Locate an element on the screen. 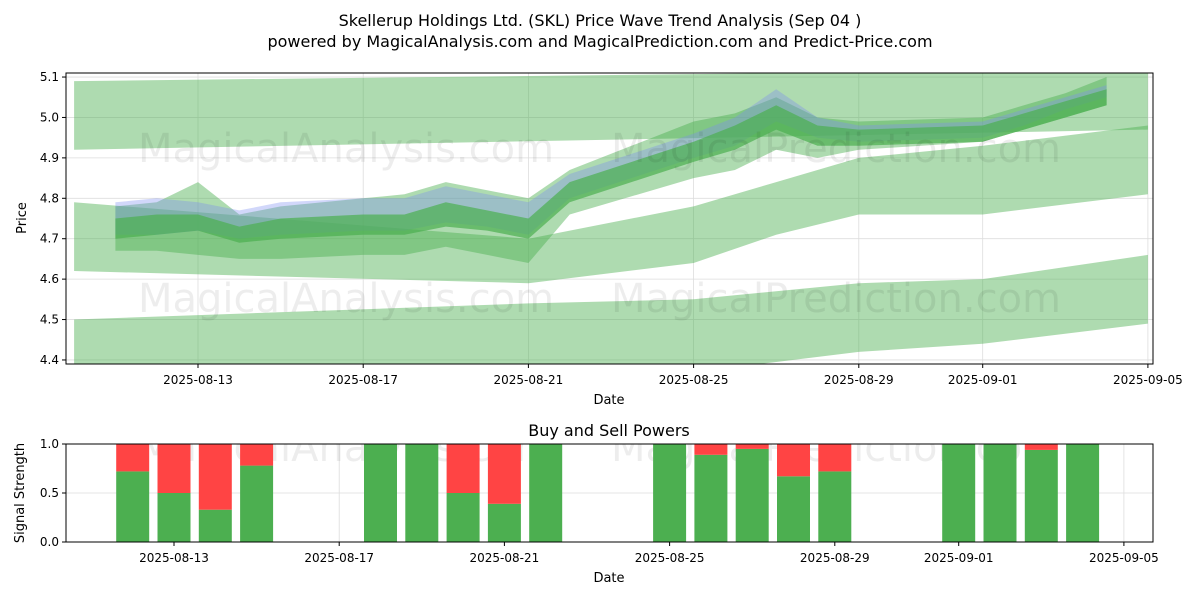 This screenshot has width=1200, height=604. price-y-tick-label: 4.6 is located at coordinates (49, 279).